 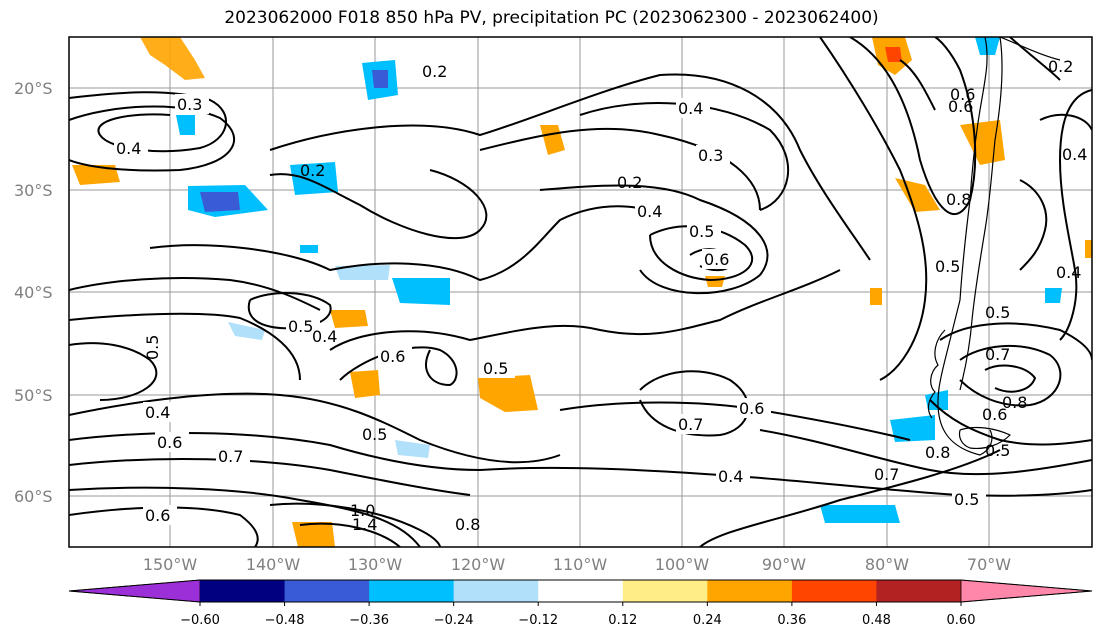 What do you see at coordinates (170, 564) in the screenshot?
I see `lon-tick-label: 150°W` at bounding box center [170, 564].